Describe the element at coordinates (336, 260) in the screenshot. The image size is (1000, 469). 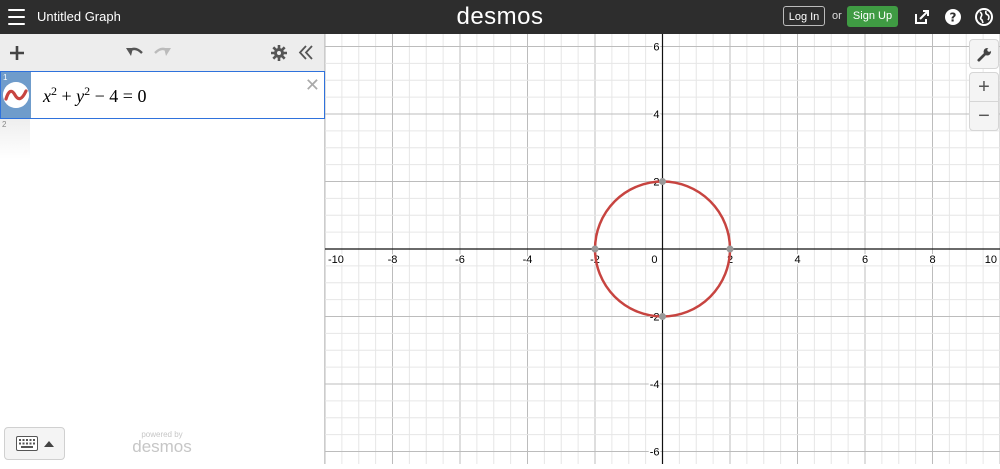
I see `x-tick-label: -10` at that location.